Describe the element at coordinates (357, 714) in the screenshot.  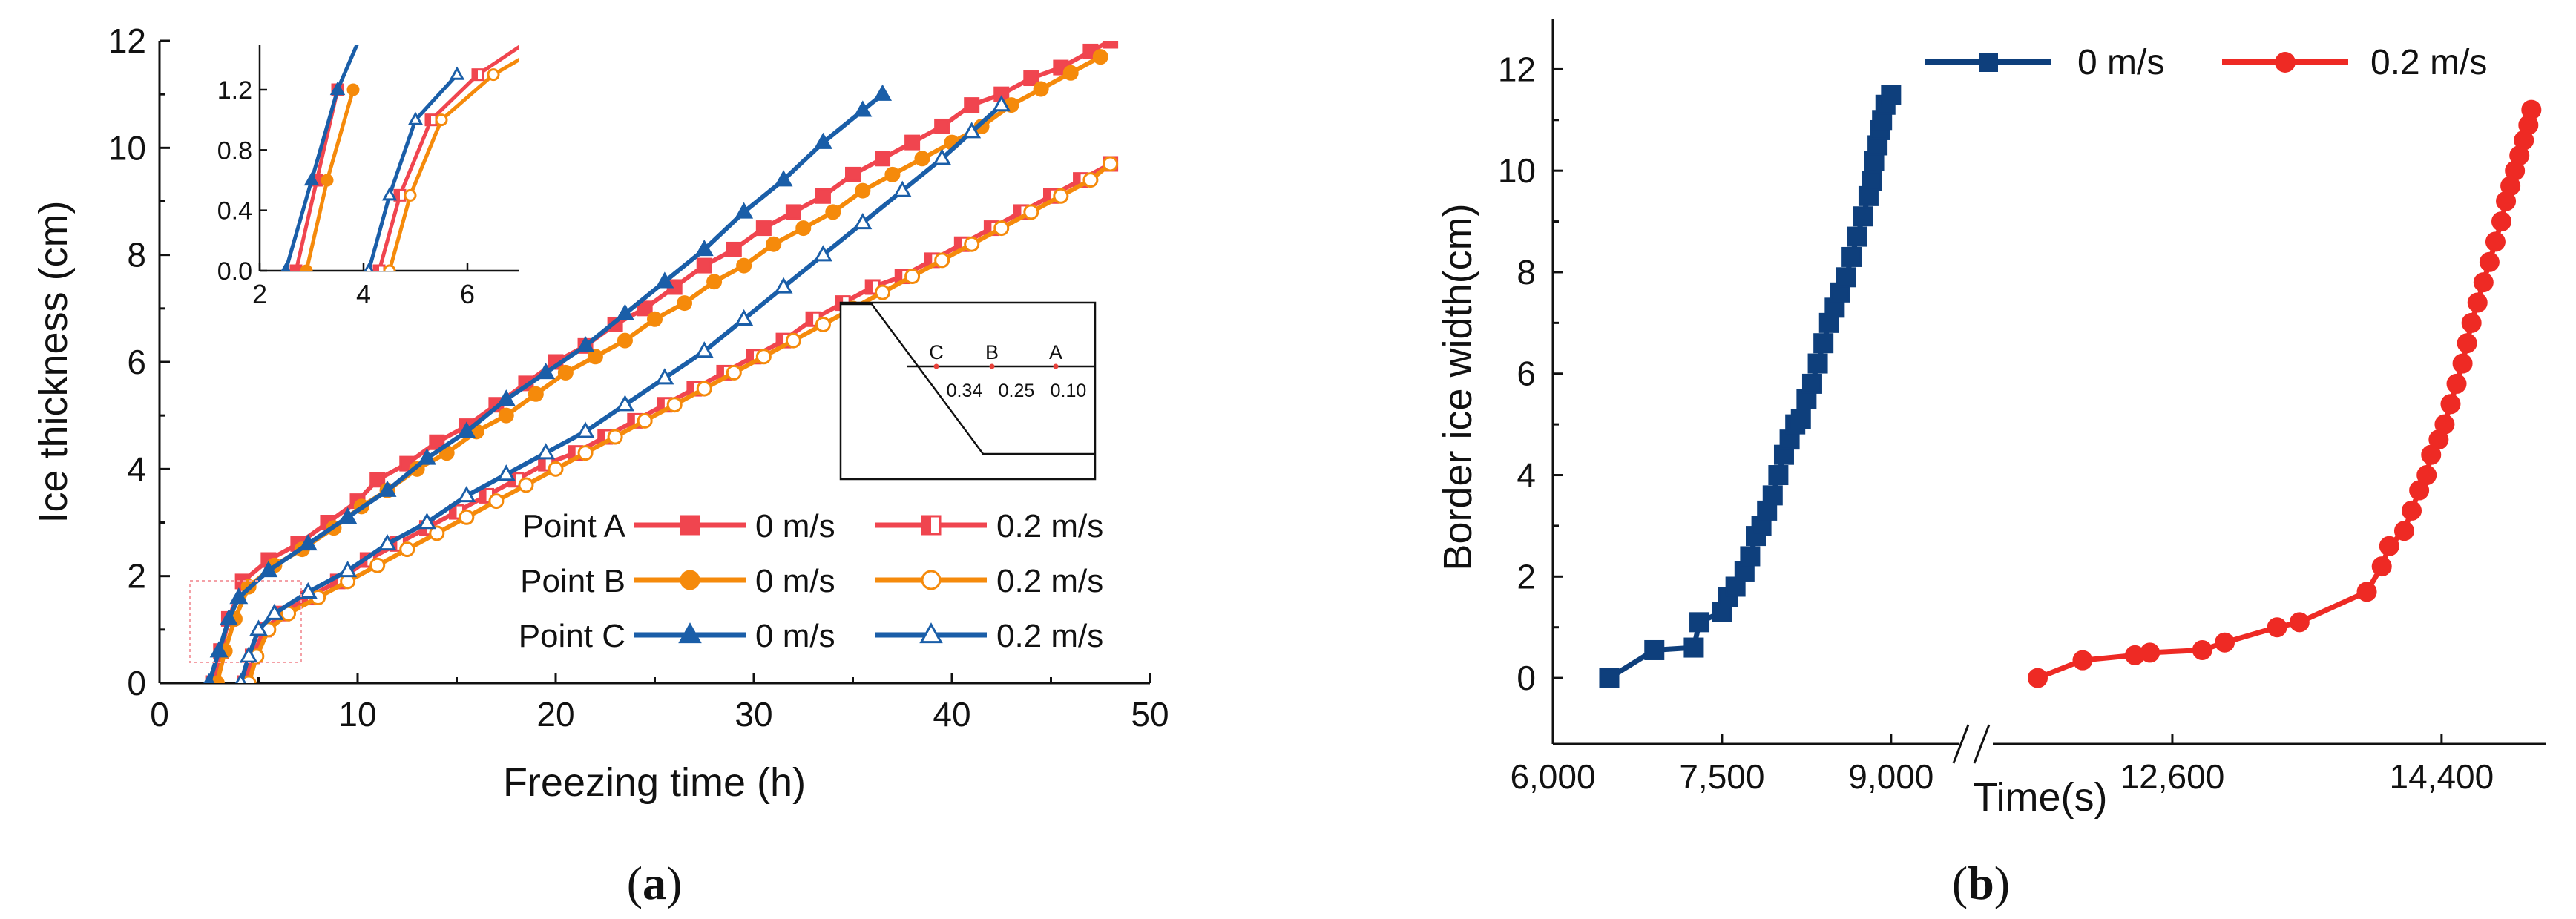
I see `panel-a-x-tick-label: 10` at that location.